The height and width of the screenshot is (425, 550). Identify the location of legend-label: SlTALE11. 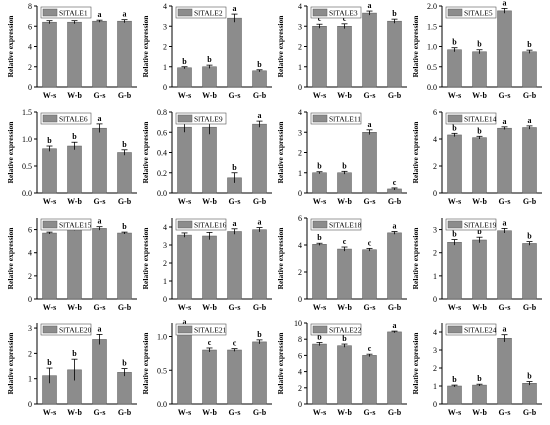
(345, 119).